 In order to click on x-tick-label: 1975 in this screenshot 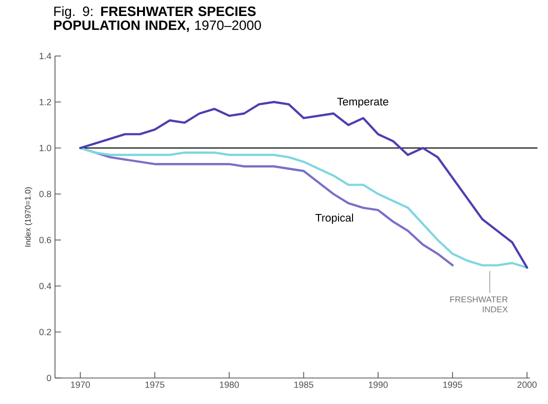, I will do `click(154, 385)`.